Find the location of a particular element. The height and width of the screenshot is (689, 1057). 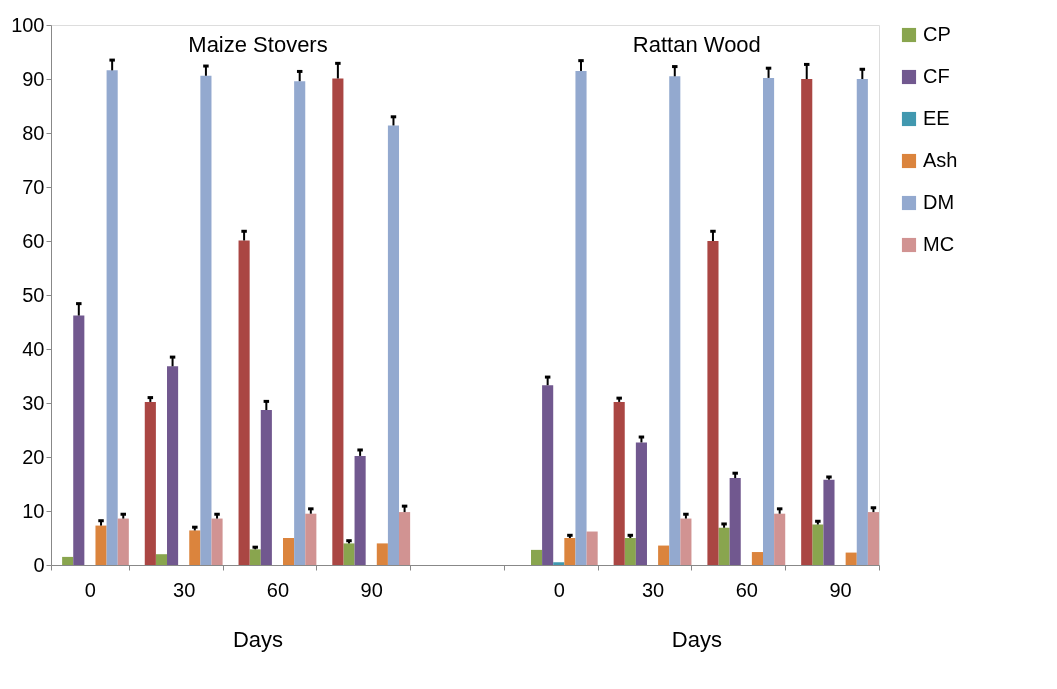

y-tick-label: 30 is located at coordinates (33, 402).